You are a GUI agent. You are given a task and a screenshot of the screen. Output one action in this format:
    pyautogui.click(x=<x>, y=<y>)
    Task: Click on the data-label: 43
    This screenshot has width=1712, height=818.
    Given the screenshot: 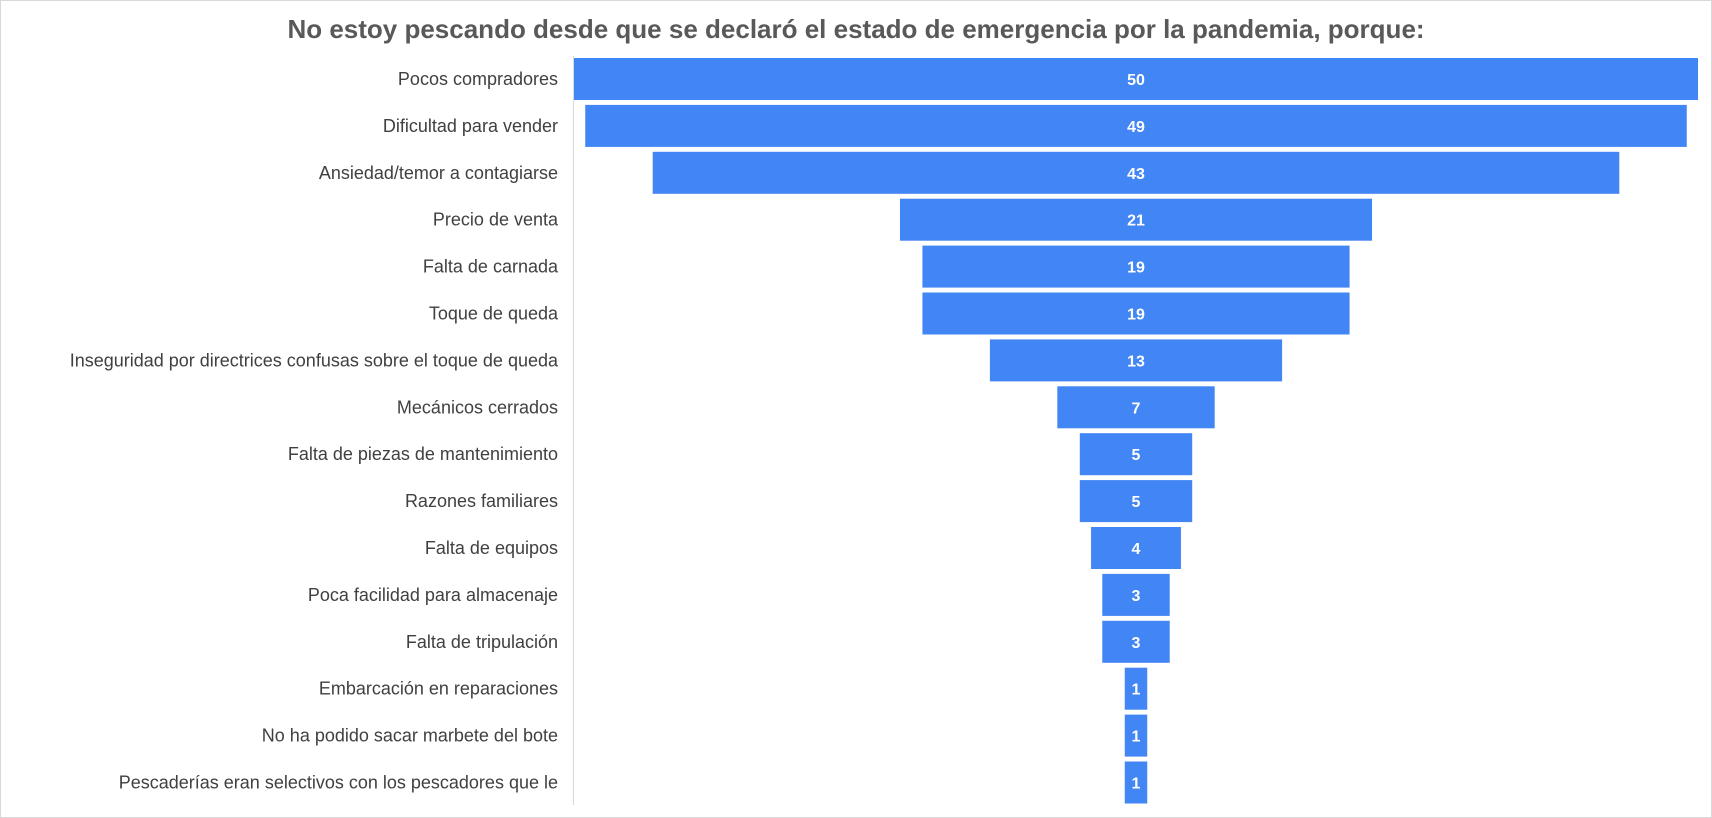 What is the action you would take?
    pyautogui.click(x=1136, y=174)
    